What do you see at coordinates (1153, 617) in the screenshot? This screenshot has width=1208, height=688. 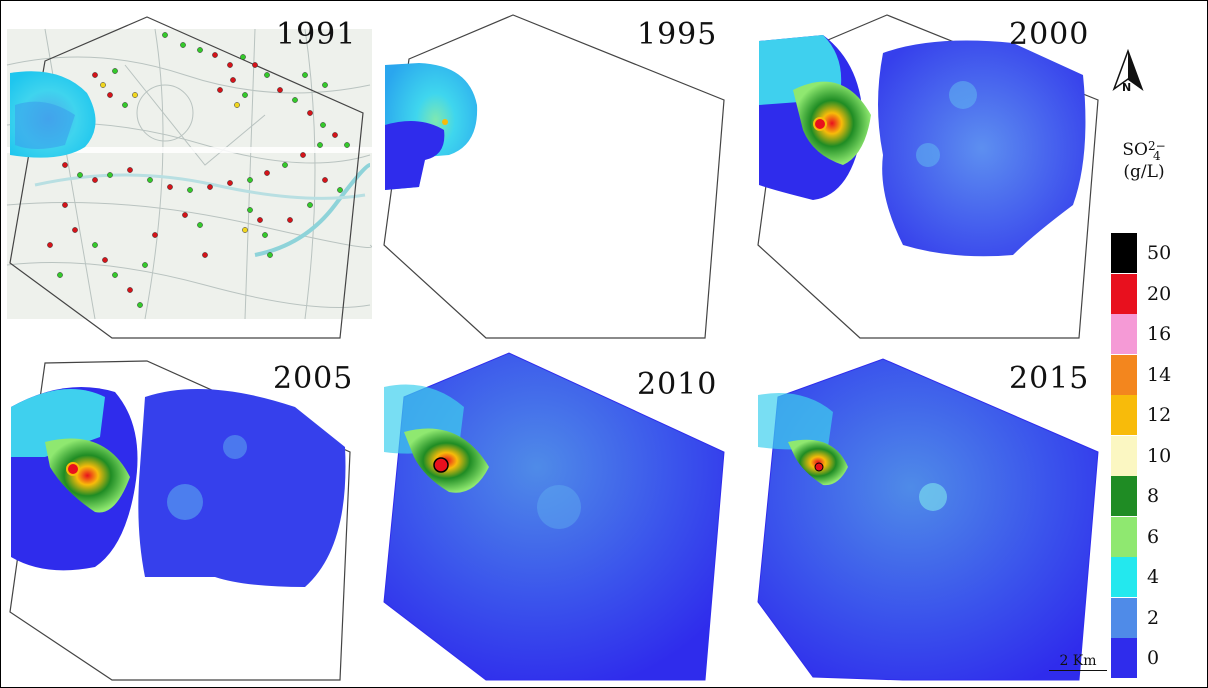 I see `legend-label-2: 2` at bounding box center [1153, 617].